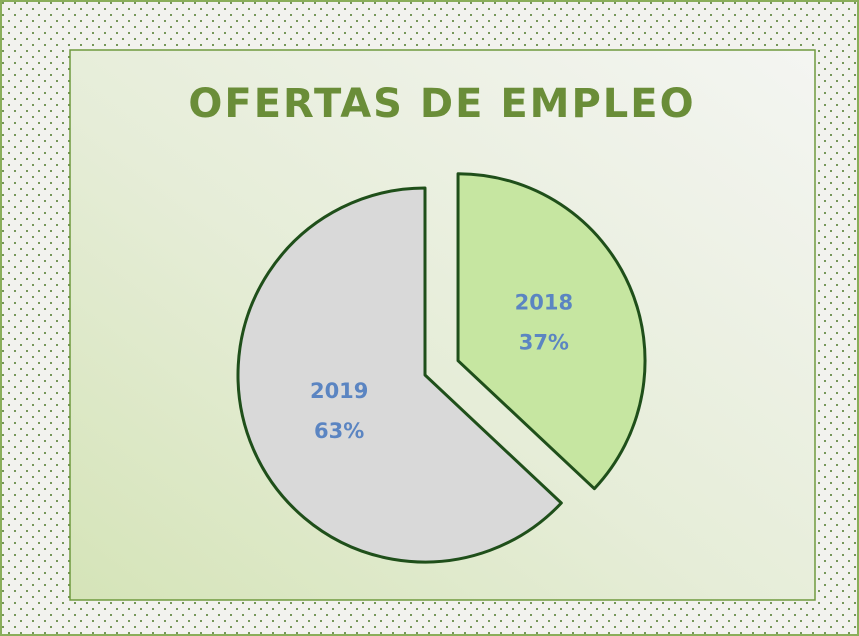 This screenshot has width=859, height=636. Describe the element at coordinates (544, 343) in the screenshot. I see `slice-value-label: 37%` at that location.